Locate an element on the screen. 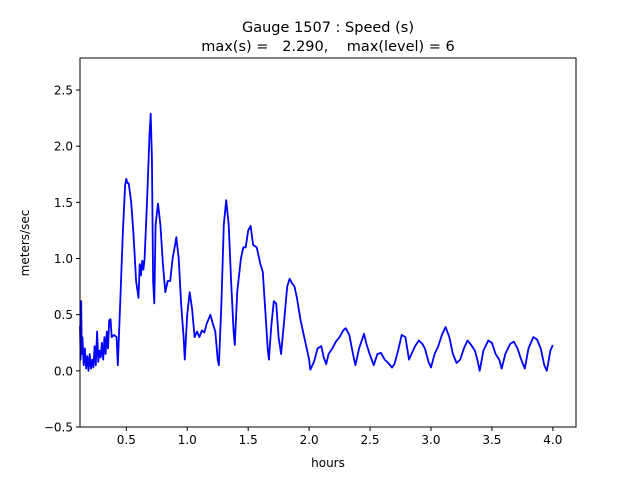 The image size is (640, 484). x-tick-label: 1.5 is located at coordinates (248, 440).